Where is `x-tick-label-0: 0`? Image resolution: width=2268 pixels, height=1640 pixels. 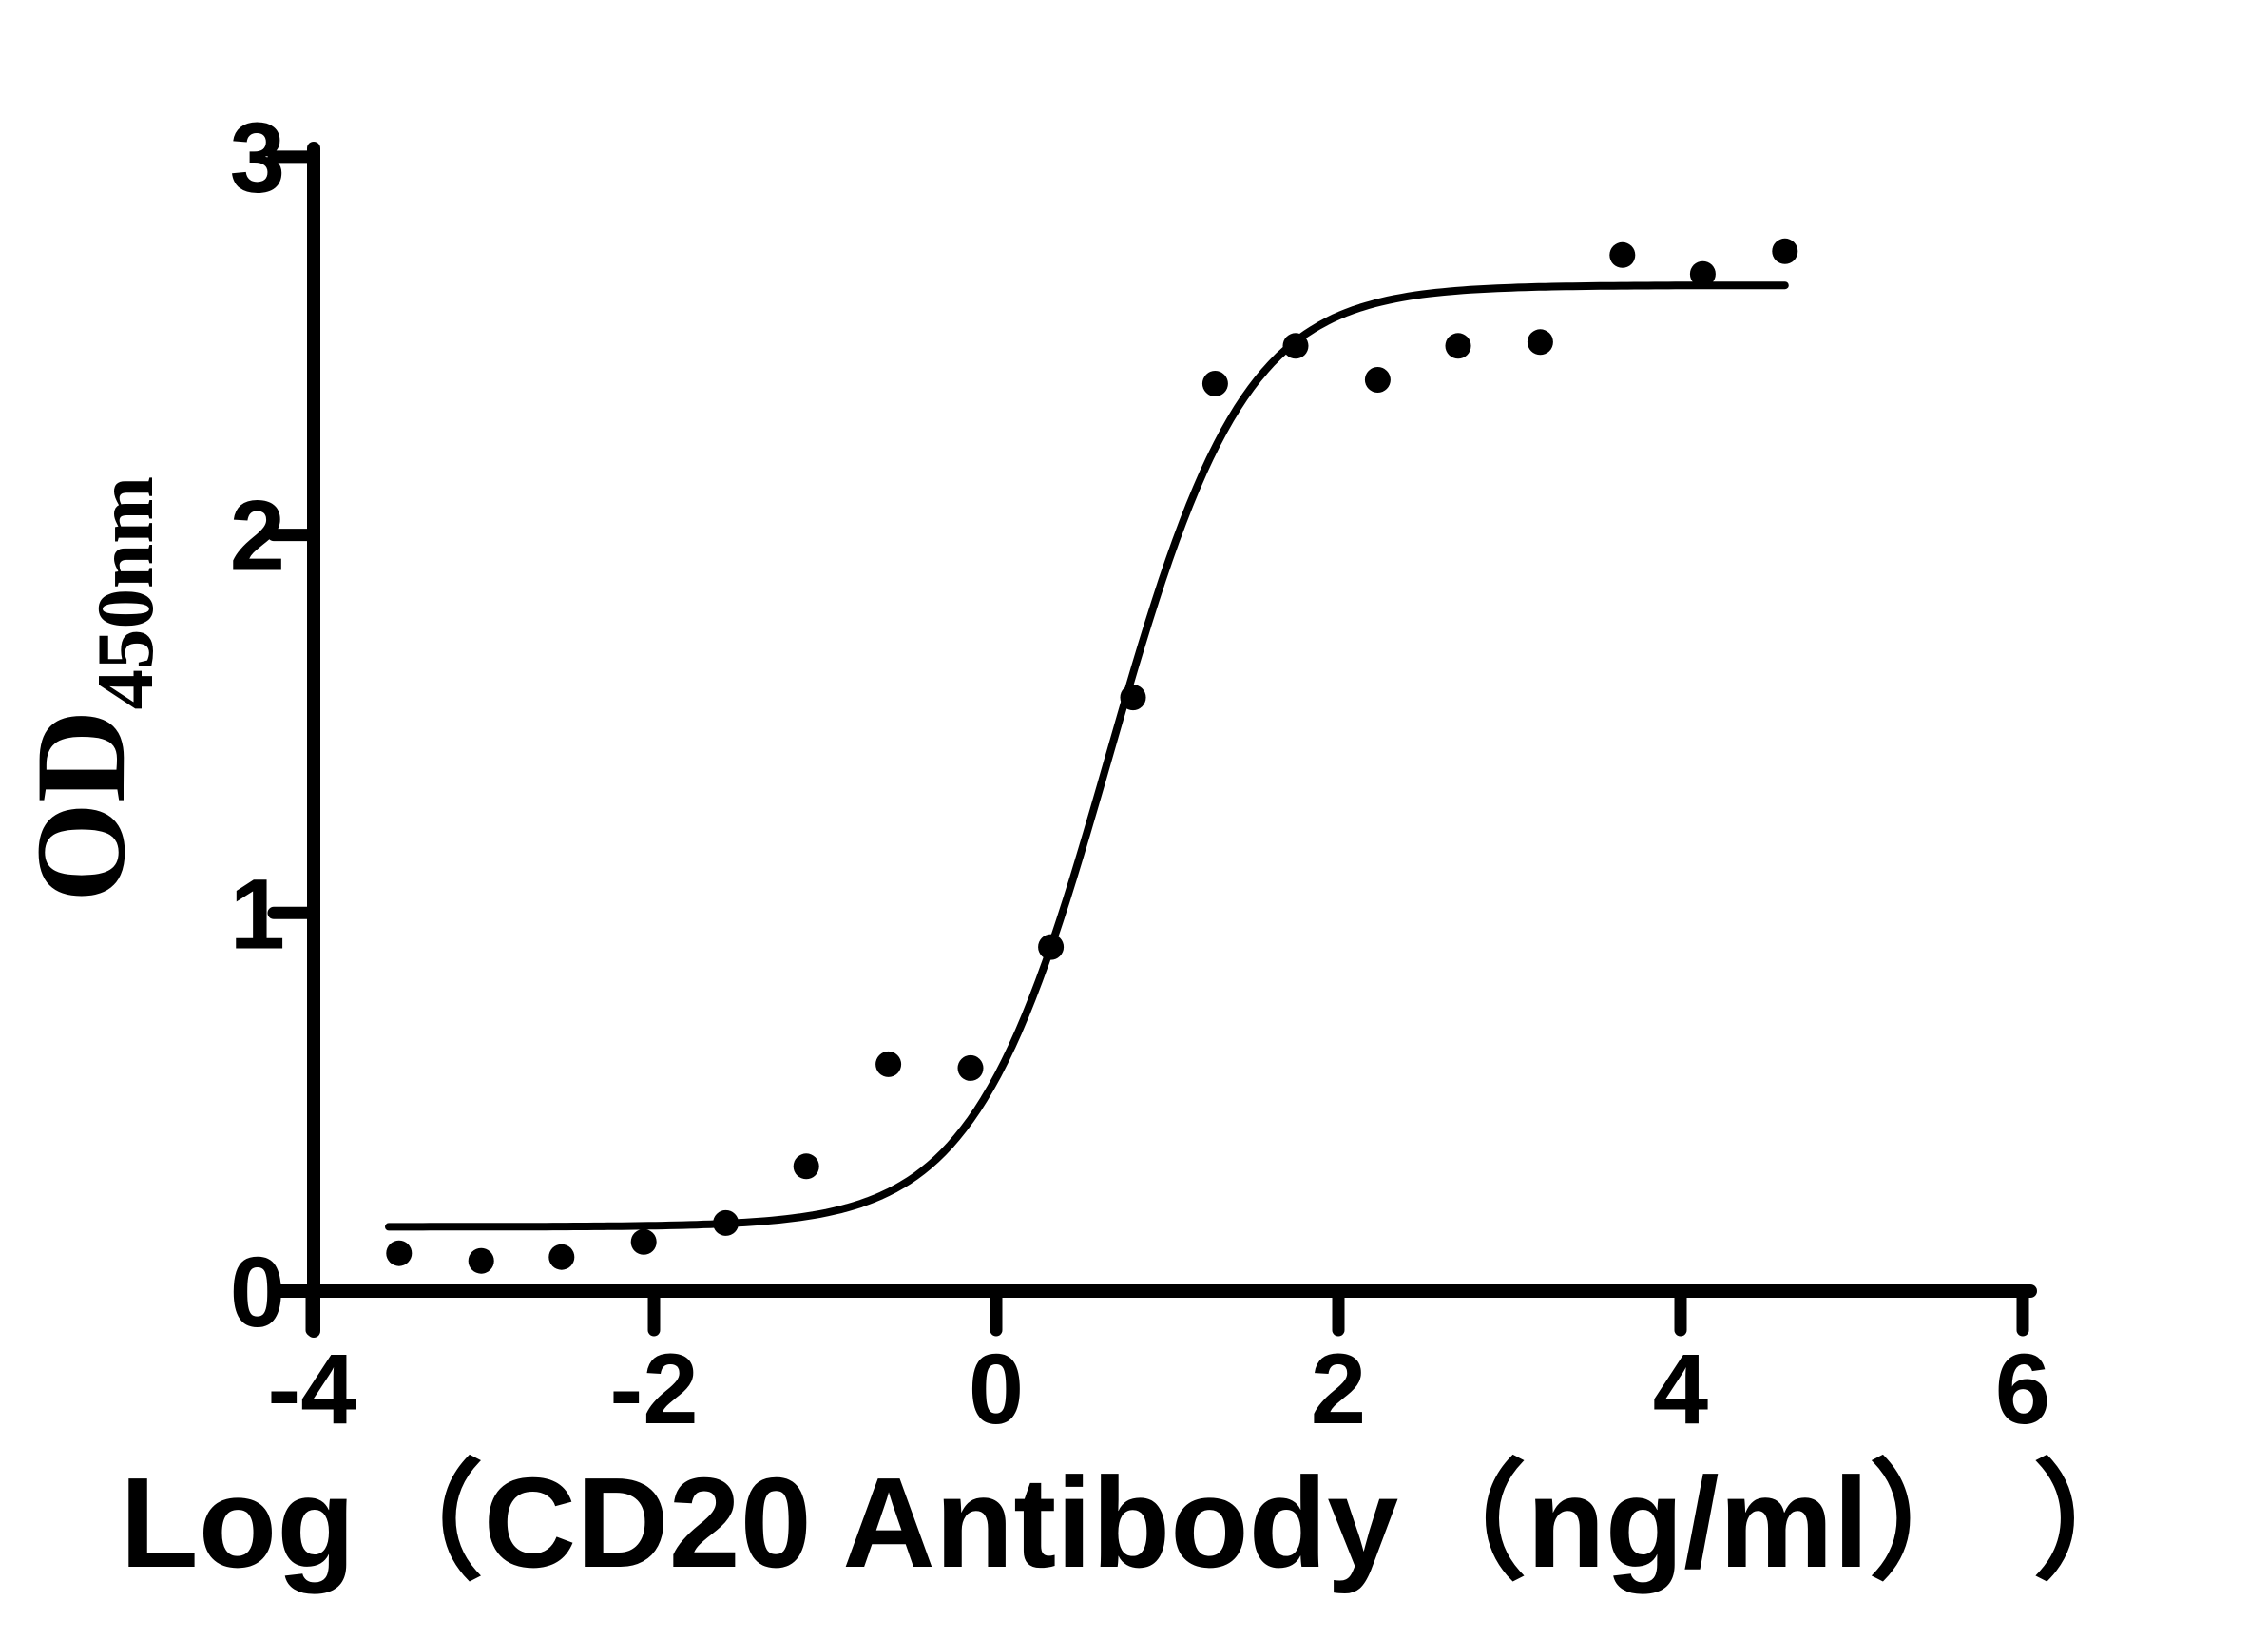
x-tick-label-0: 0 is located at coordinates (996, 1389).